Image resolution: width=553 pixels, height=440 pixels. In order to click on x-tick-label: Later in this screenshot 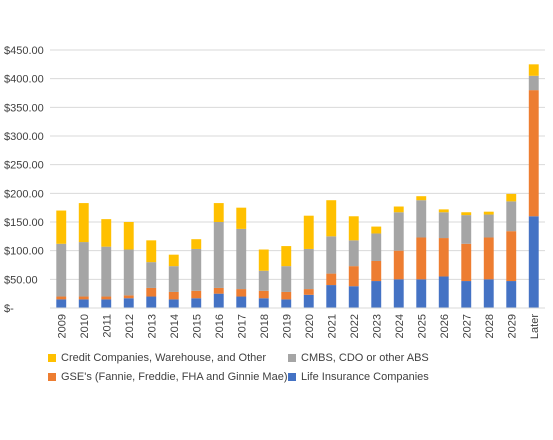, I will do `click(535, 326)`.